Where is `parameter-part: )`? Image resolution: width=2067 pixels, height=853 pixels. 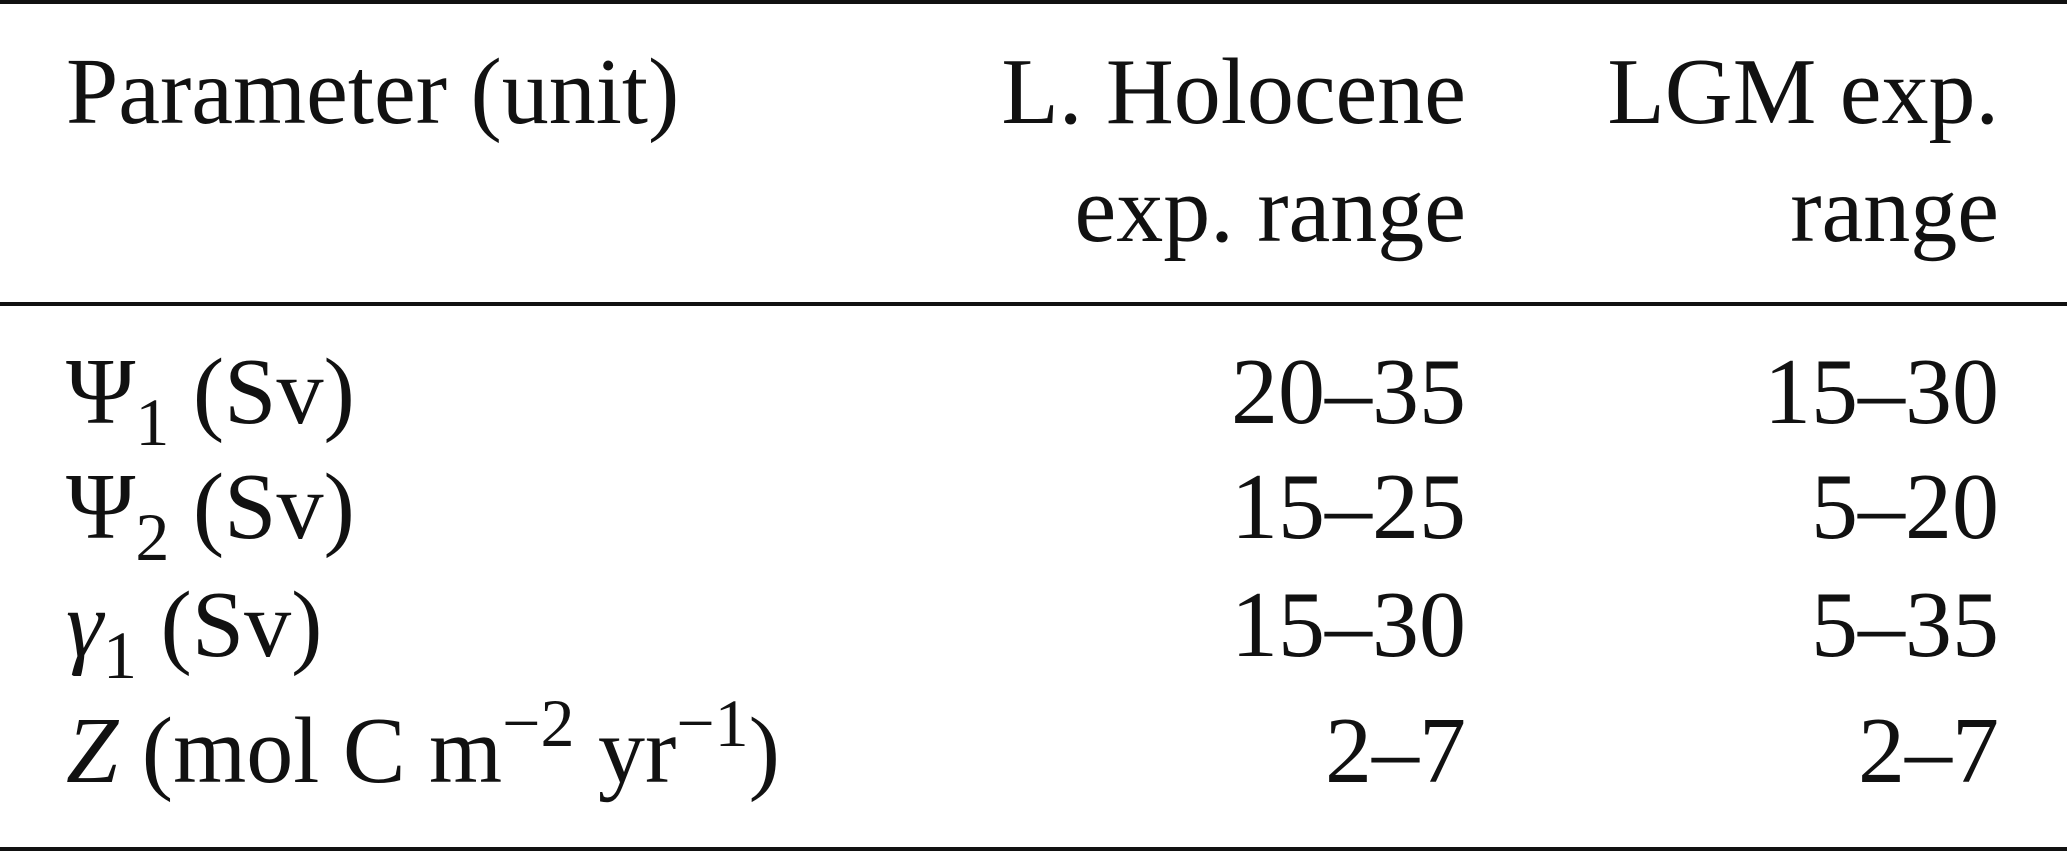 parameter-part: ) is located at coordinates (764, 751).